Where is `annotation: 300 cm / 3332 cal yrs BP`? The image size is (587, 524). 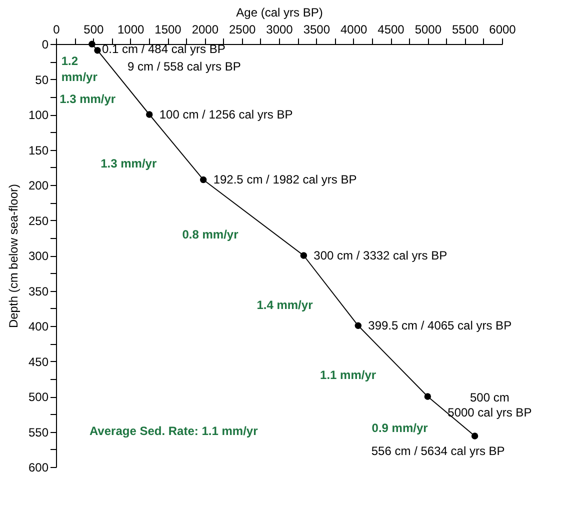 annotation: 300 cm / 3332 cal yrs BP is located at coordinates (381, 255).